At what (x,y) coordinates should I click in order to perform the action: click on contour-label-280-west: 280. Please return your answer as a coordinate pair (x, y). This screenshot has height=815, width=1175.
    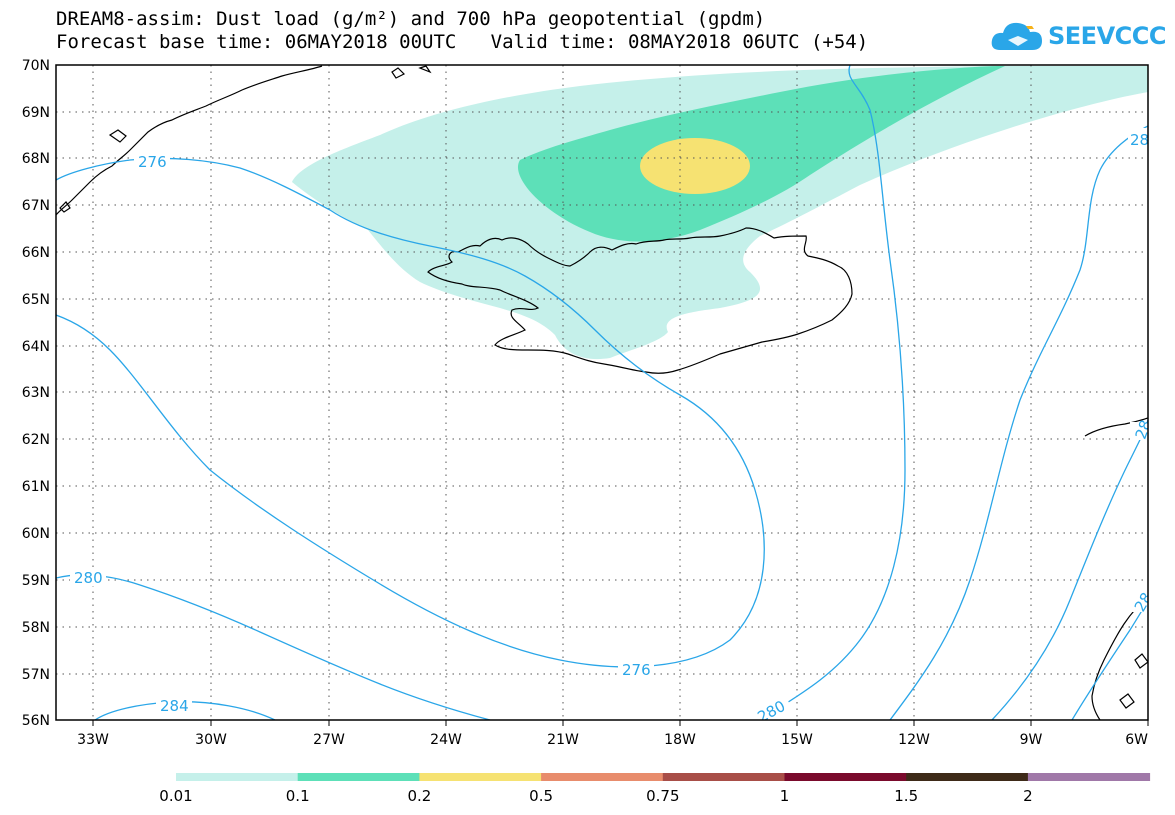
    Looking at the image, I should click on (88, 578).